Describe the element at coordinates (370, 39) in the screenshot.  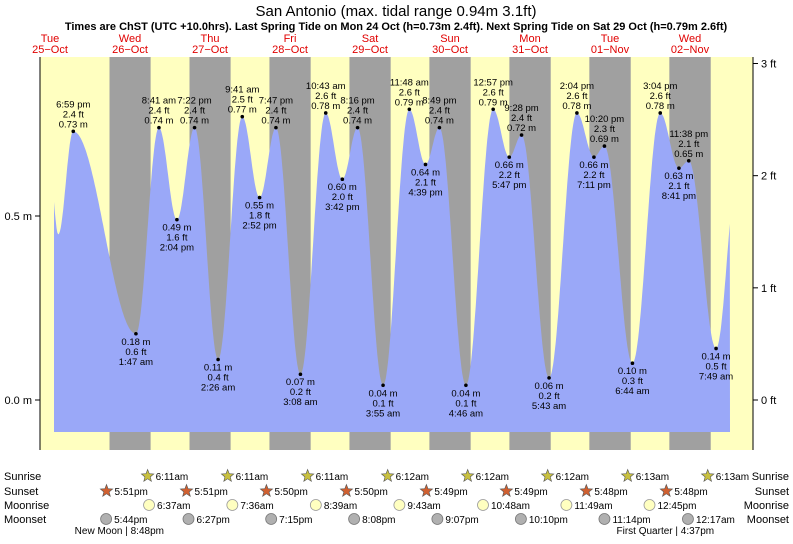
I see `day-name-label: Sat` at that location.